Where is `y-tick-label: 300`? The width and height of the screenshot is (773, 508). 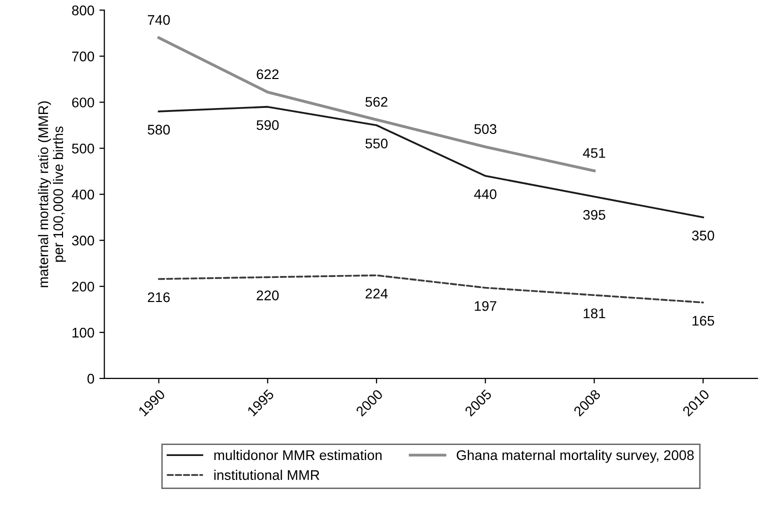 y-tick-label: 300 is located at coordinates (83, 241).